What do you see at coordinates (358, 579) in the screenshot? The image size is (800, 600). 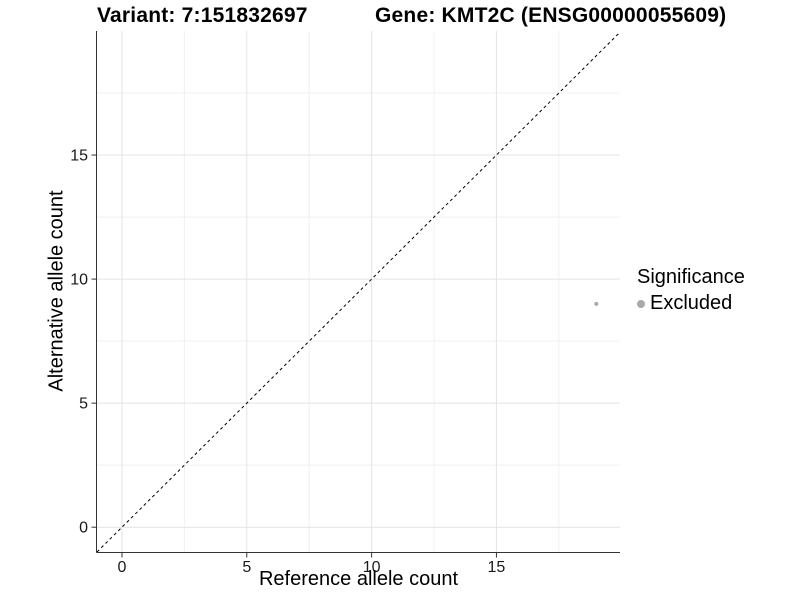 I see `x-axis-title: Reference allele count` at bounding box center [358, 579].